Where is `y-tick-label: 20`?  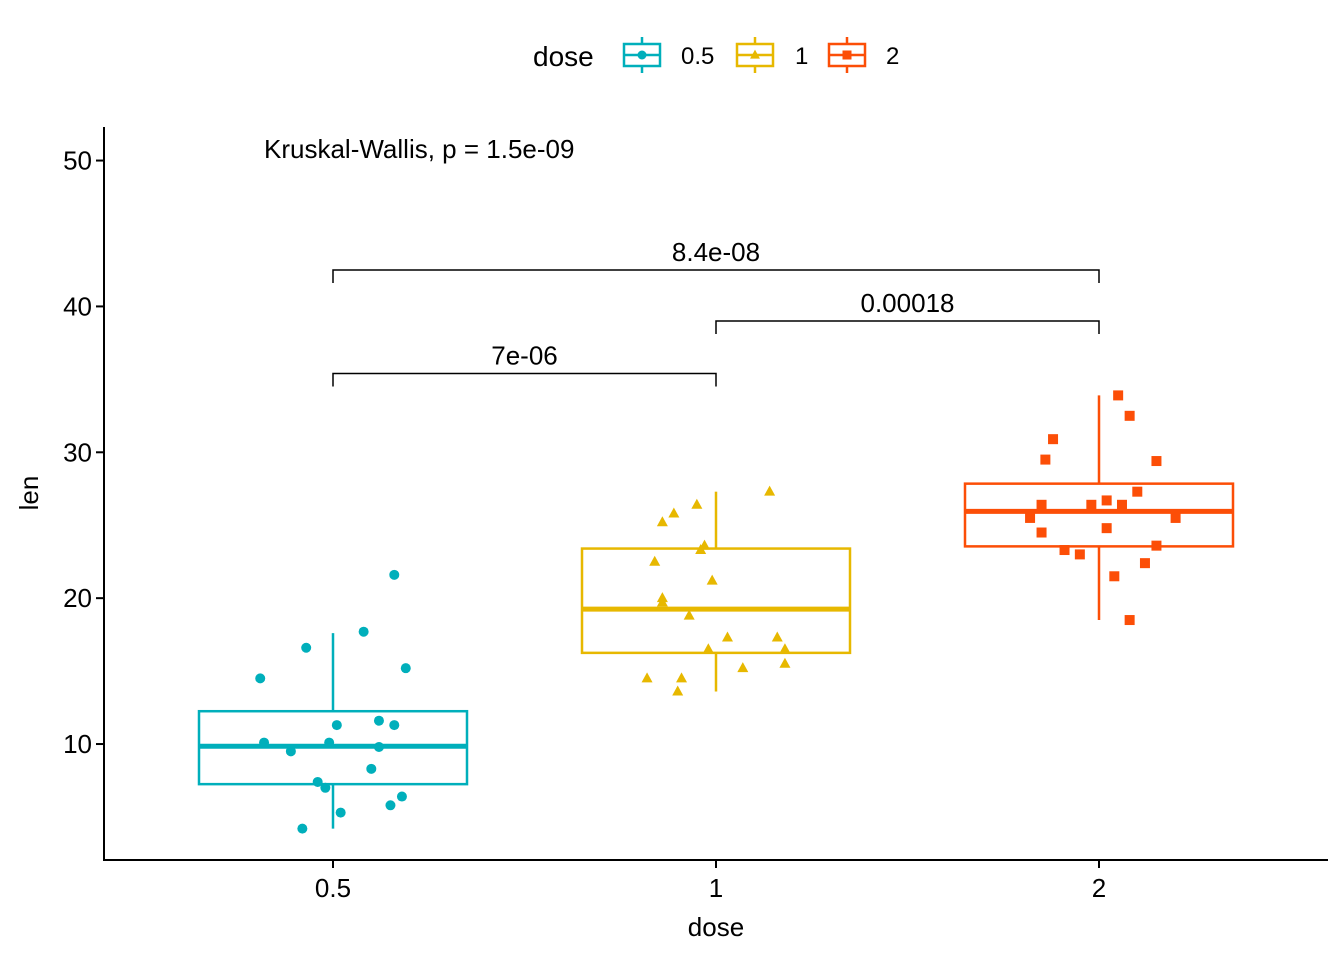 y-tick-label: 20 is located at coordinates (77, 598).